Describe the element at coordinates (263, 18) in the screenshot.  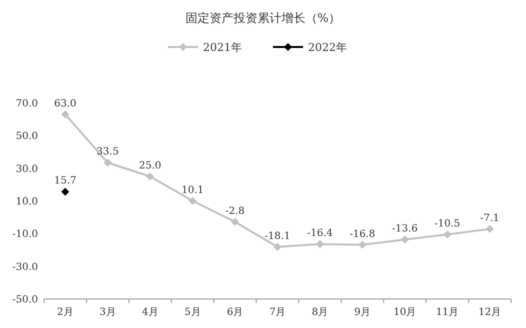
I see `chart-title: 固定资产投资累计增长（%）` at that location.